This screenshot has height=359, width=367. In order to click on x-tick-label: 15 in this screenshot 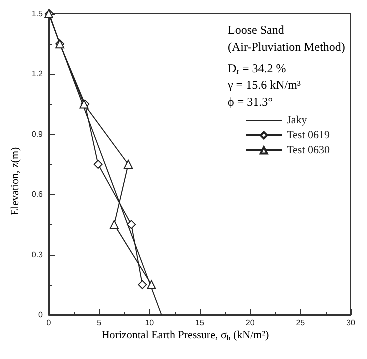, I will do `click(200, 323)`.